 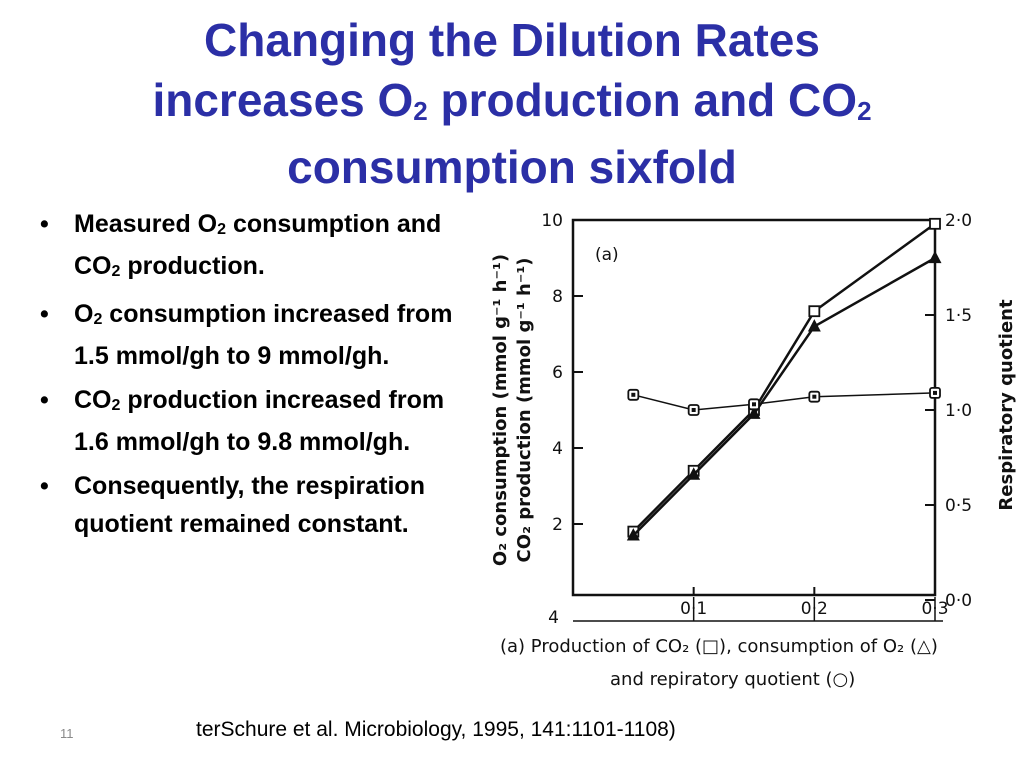 I want to click on y-right-tick-label: 2·0, so click(x=958, y=221).